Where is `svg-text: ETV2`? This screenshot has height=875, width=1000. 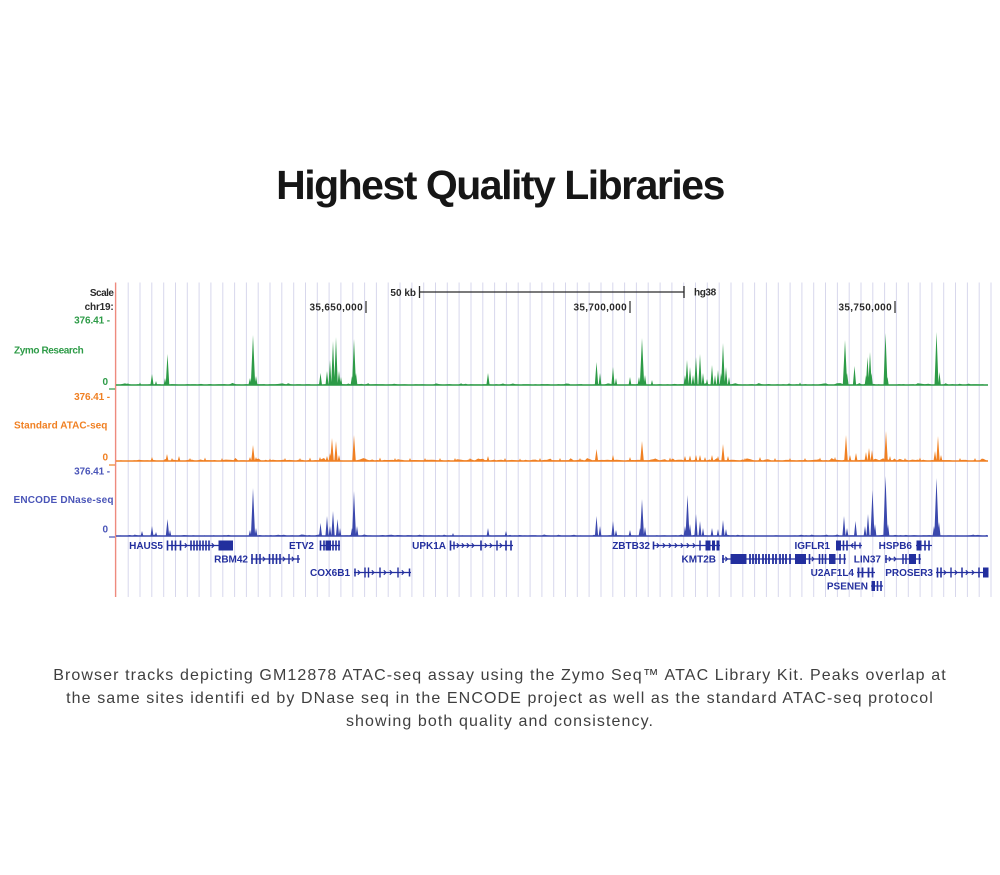
svg-text: ETV2 is located at coordinates (301, 546).